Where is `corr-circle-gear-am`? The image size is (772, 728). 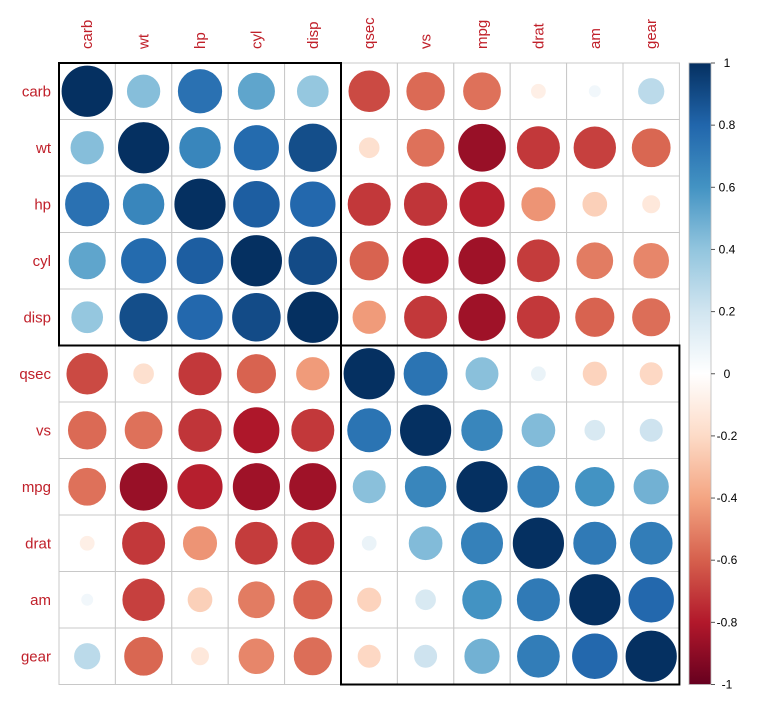 corr-circle-gear-am is located at coordinates (595, 656).